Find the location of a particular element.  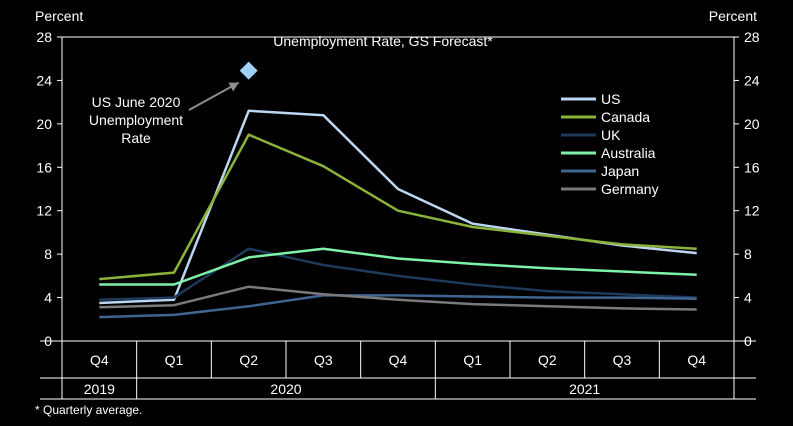

annotation-arrowhead is located at coordinates (233, 87).